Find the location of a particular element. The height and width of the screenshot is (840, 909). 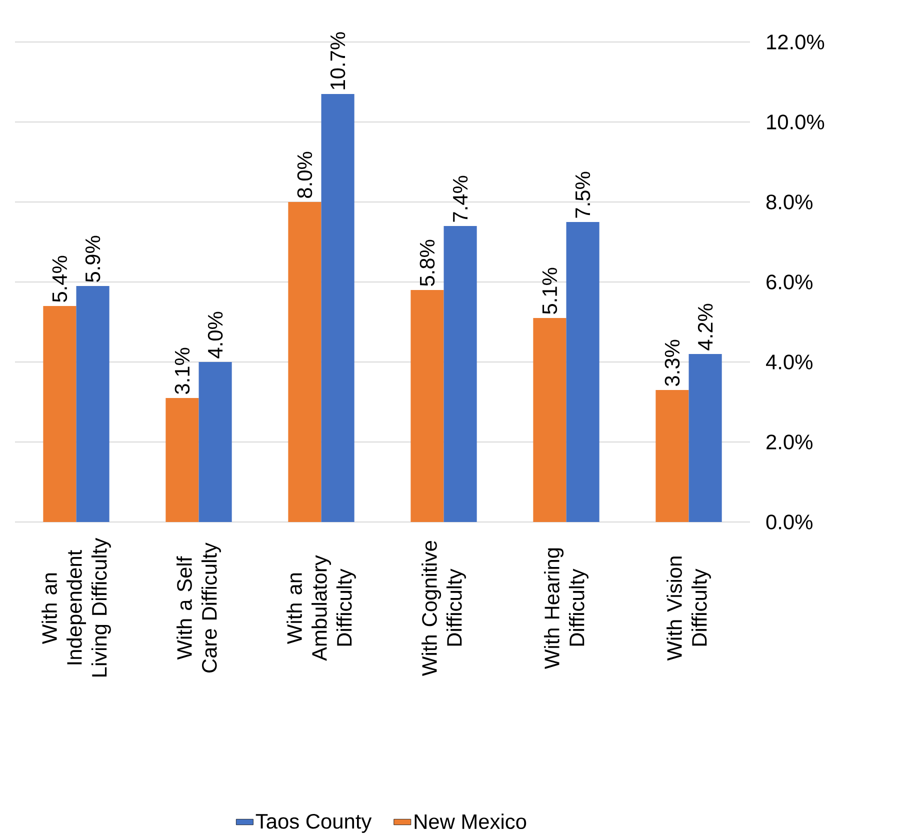

y-tick-label: 4.0% is located at coordinates (789, 362).